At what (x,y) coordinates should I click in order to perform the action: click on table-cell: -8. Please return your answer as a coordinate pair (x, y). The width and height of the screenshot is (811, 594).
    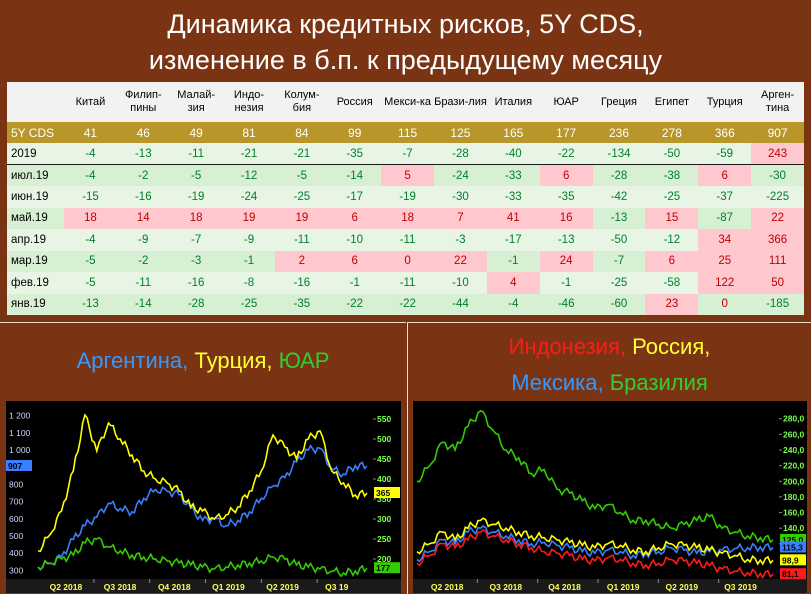
    Looking at the image, I should click on (249, 283).